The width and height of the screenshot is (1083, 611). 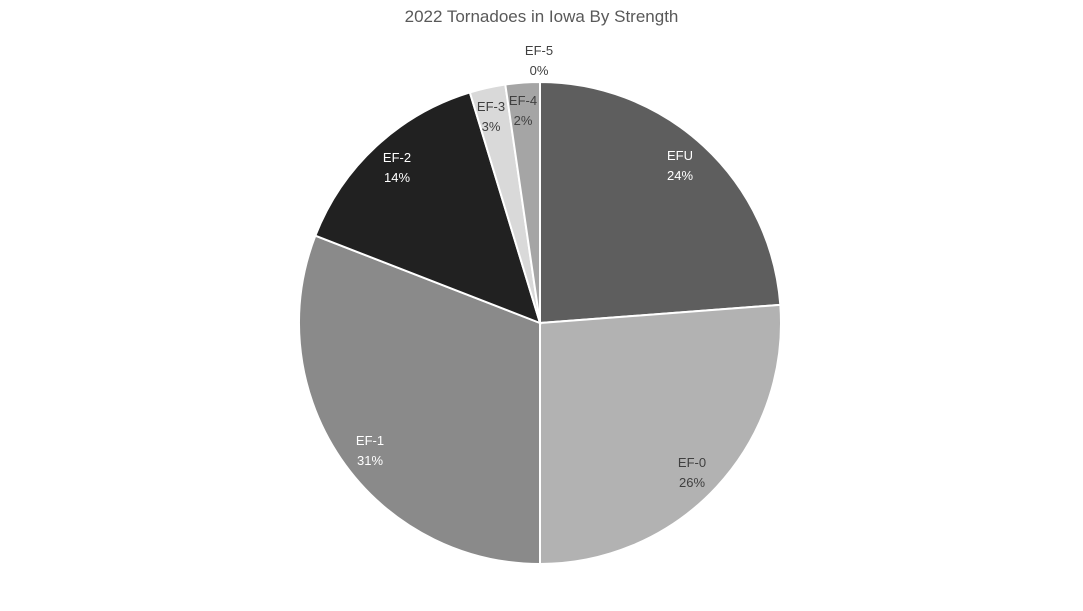 What do you see at coordinates (680, 175) in the screenshot?
I see `slice-label-percent: 24%` at bounding box center [680, 175].